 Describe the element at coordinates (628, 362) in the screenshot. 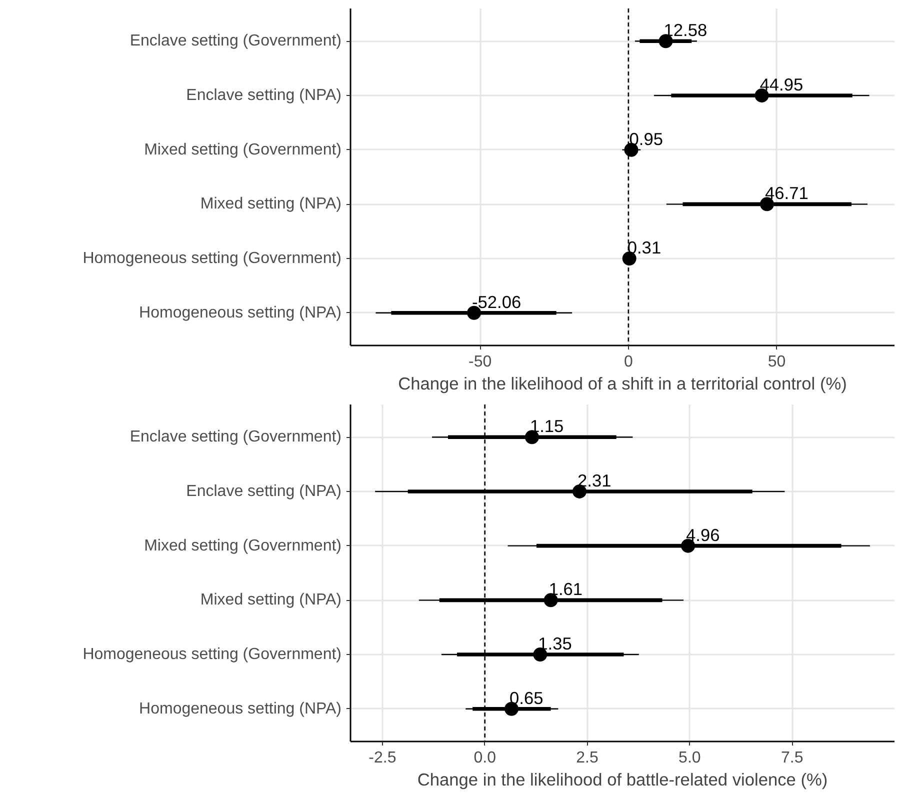

I see `x-tick-label: 0` at that location.